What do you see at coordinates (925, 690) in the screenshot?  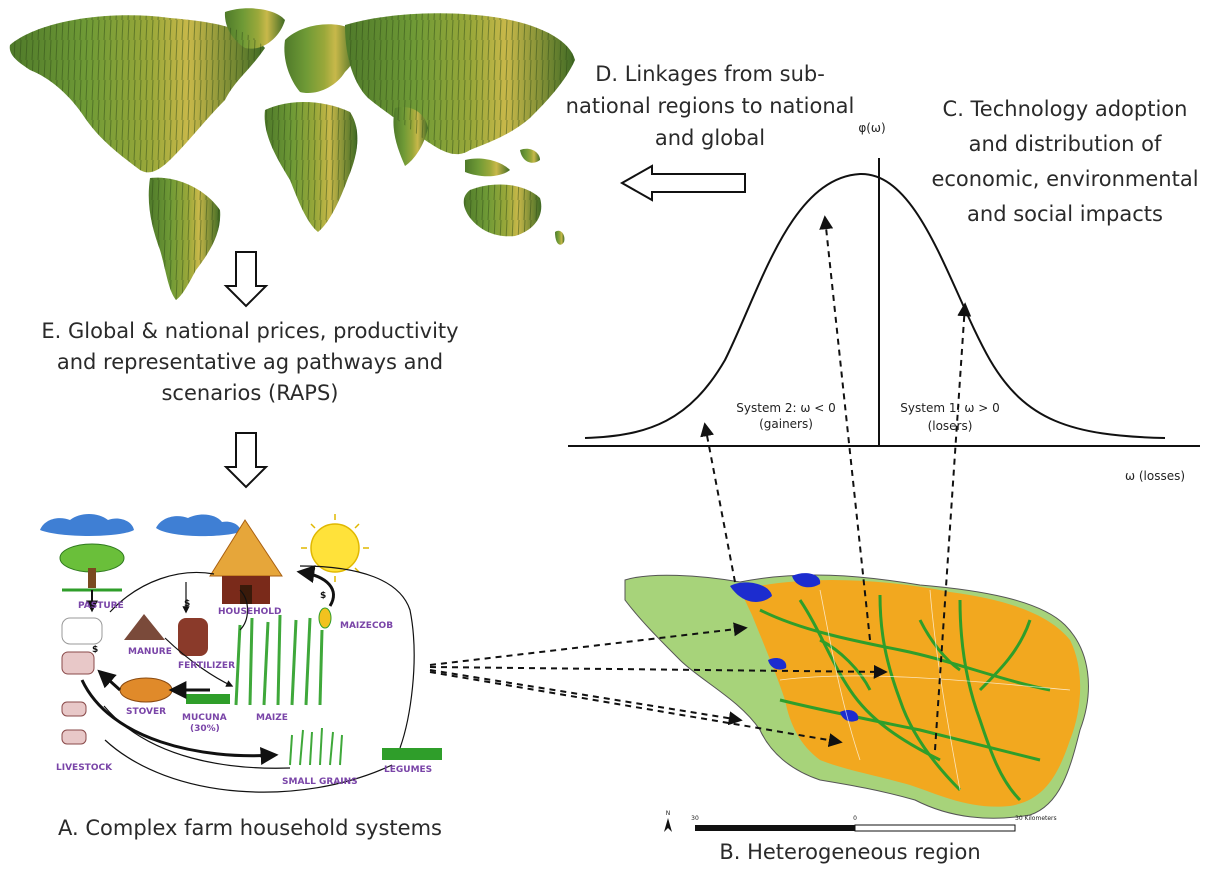 I see `district-borders` at bounding box center [925, 690].